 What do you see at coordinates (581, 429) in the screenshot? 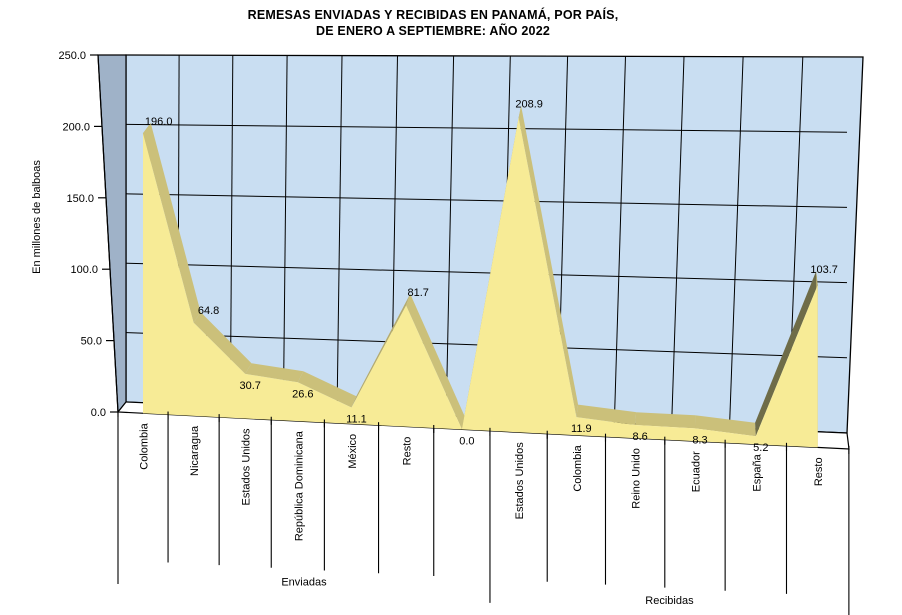
I see `data-label: 11.9` at bounding box center [581, 429].